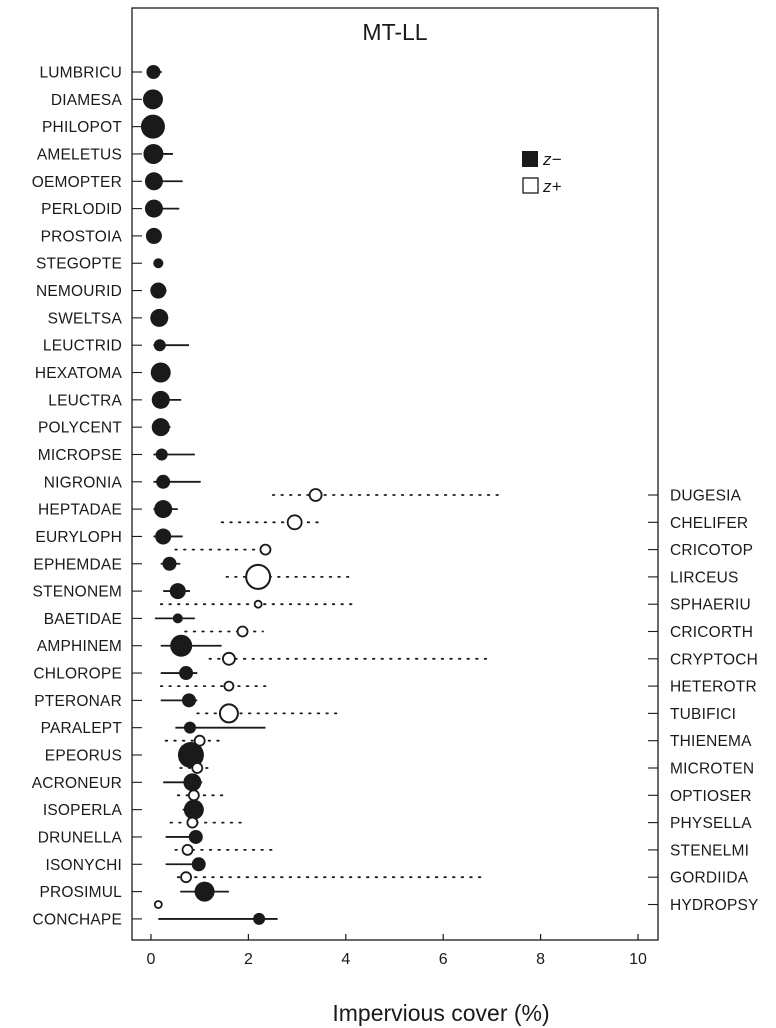 This screenshot has width=776, height=1028. Describe the element at coordinates (82, 728) in the screenshot. I see `taxon-label-left: PARALEPT` at that location.